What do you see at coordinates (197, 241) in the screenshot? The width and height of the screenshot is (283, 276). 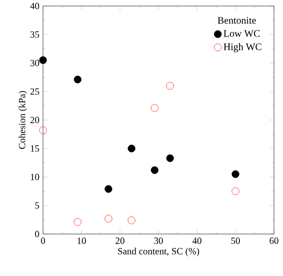 I see `x-tick-label: 40` at bounding box center [197, 241].